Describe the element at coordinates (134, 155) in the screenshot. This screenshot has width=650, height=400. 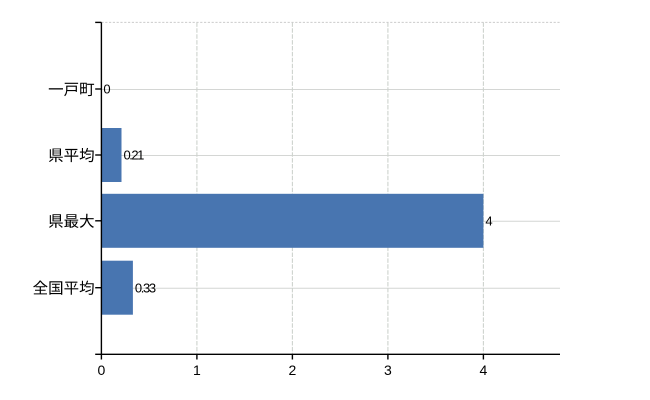
I see `svg-text: 0.21` at that location.